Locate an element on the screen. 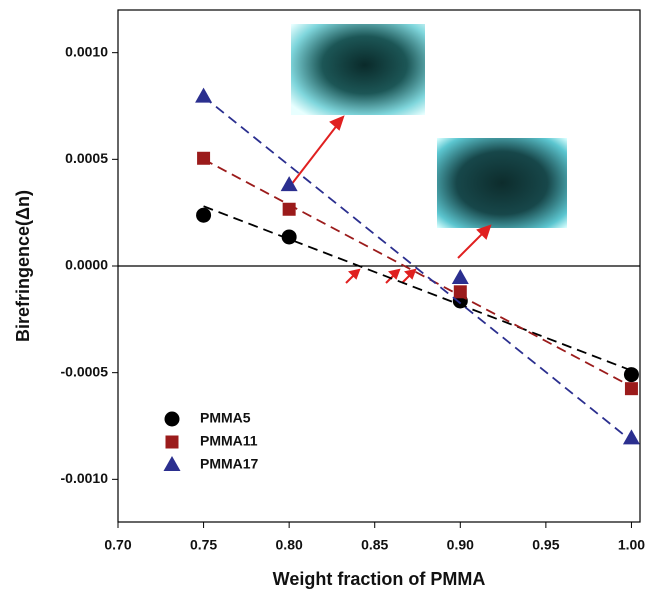 The image size is (649, 595). legend-label: PMMA5 is located at coordinates (225, 418).